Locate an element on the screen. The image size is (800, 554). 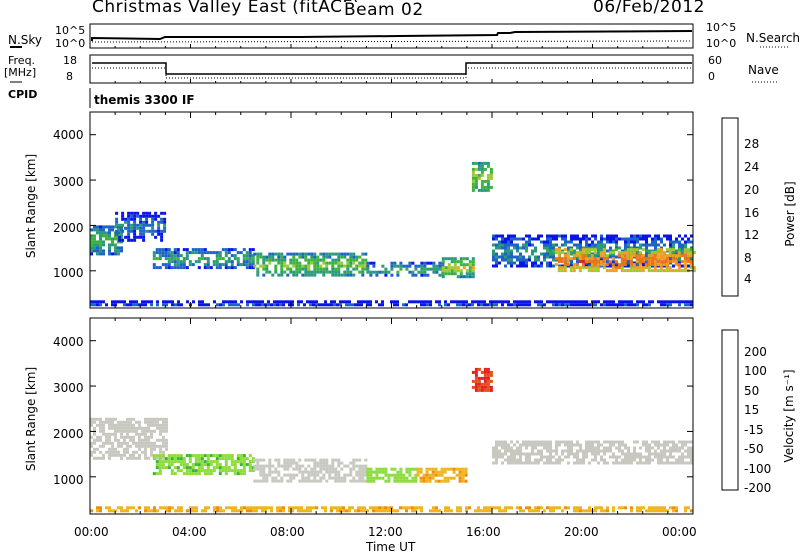
vel-cb-tick-100: 100 is located at coordinates (755, 371).